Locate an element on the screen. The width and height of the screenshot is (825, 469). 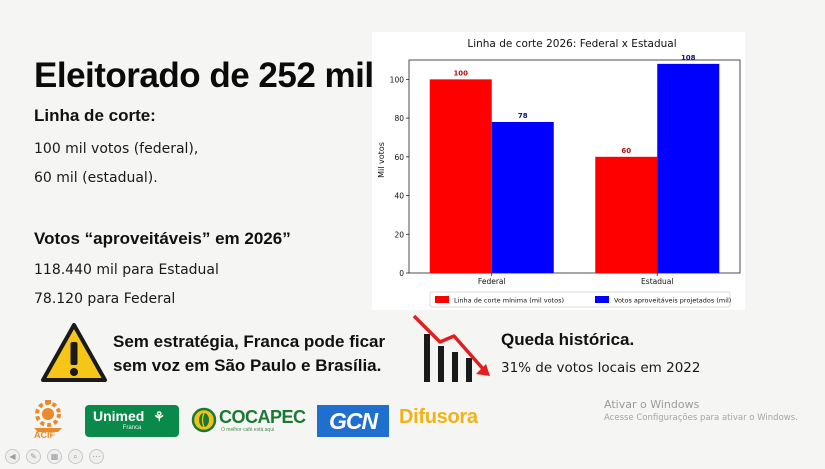
presentation-toolbar: ◀ ✎ ▦ ⌕ ⋯ is located at coordinates (80, 457).